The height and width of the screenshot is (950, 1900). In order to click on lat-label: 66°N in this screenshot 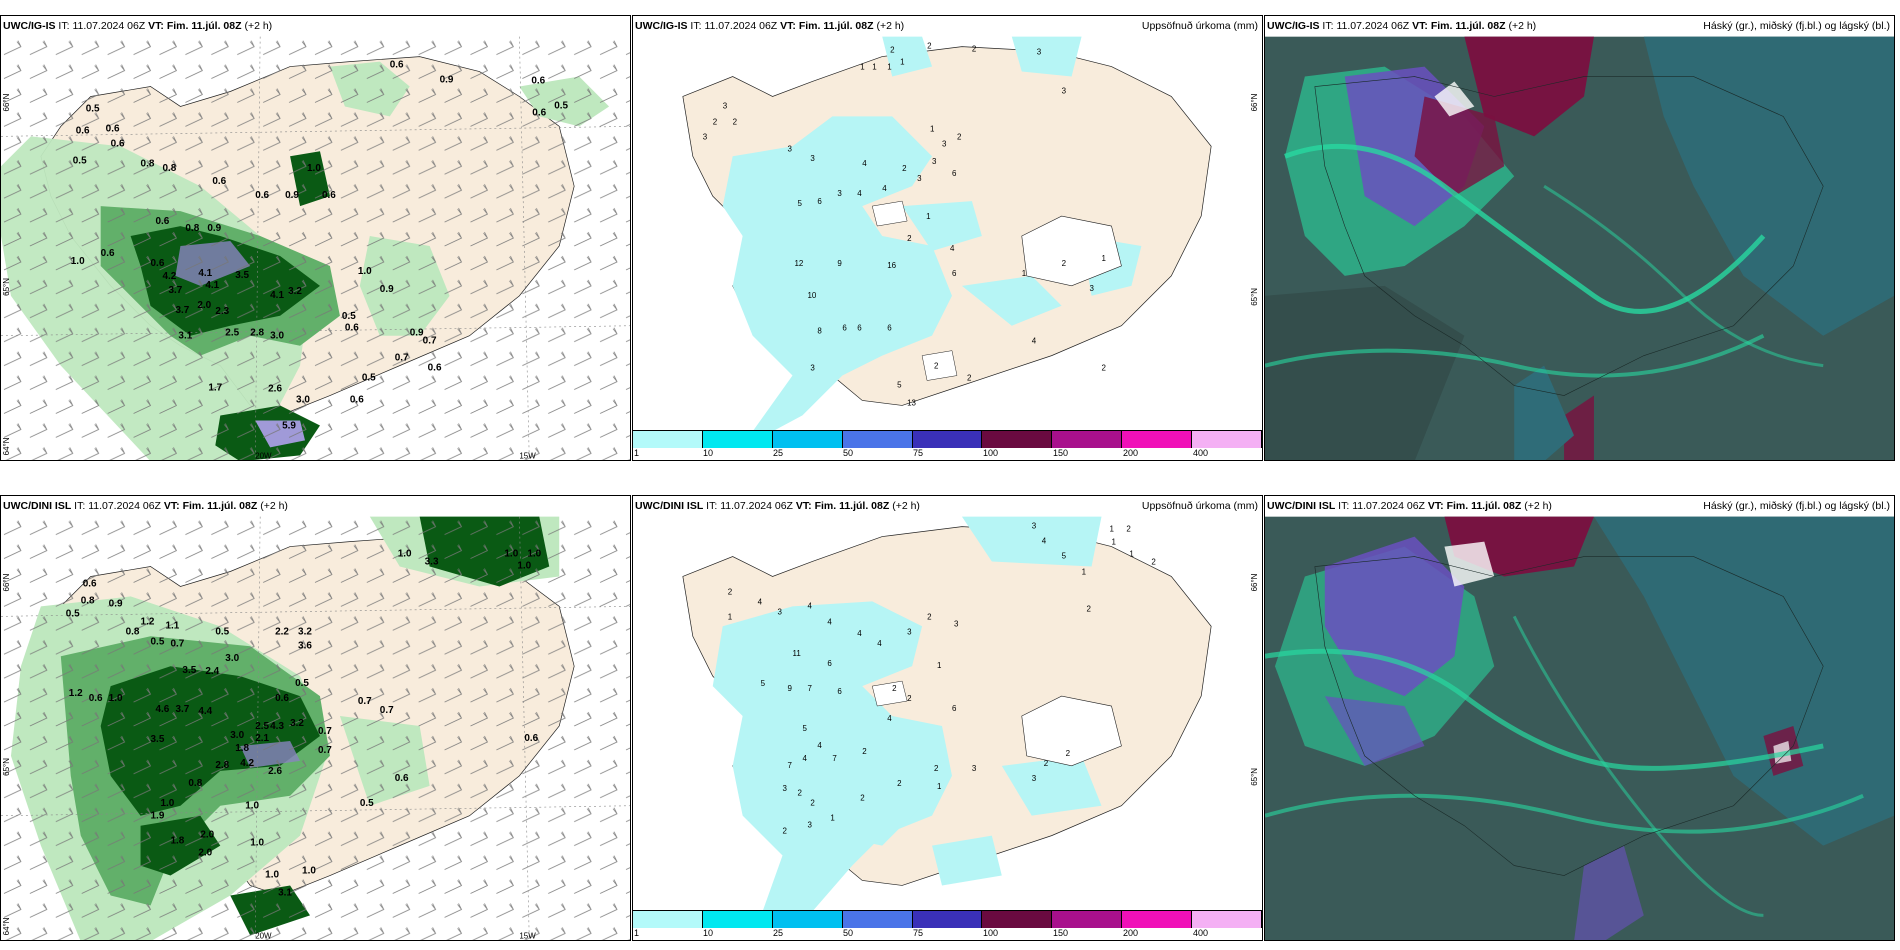, I will do `click(6, 102)`.